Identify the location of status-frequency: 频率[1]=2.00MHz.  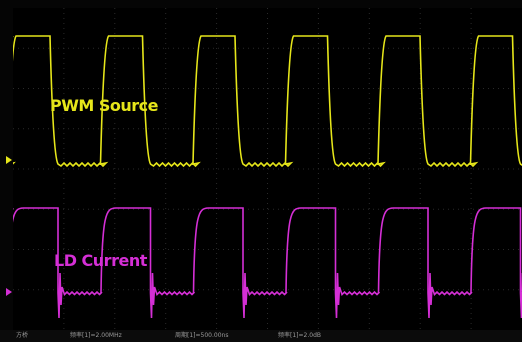
(96, 335).